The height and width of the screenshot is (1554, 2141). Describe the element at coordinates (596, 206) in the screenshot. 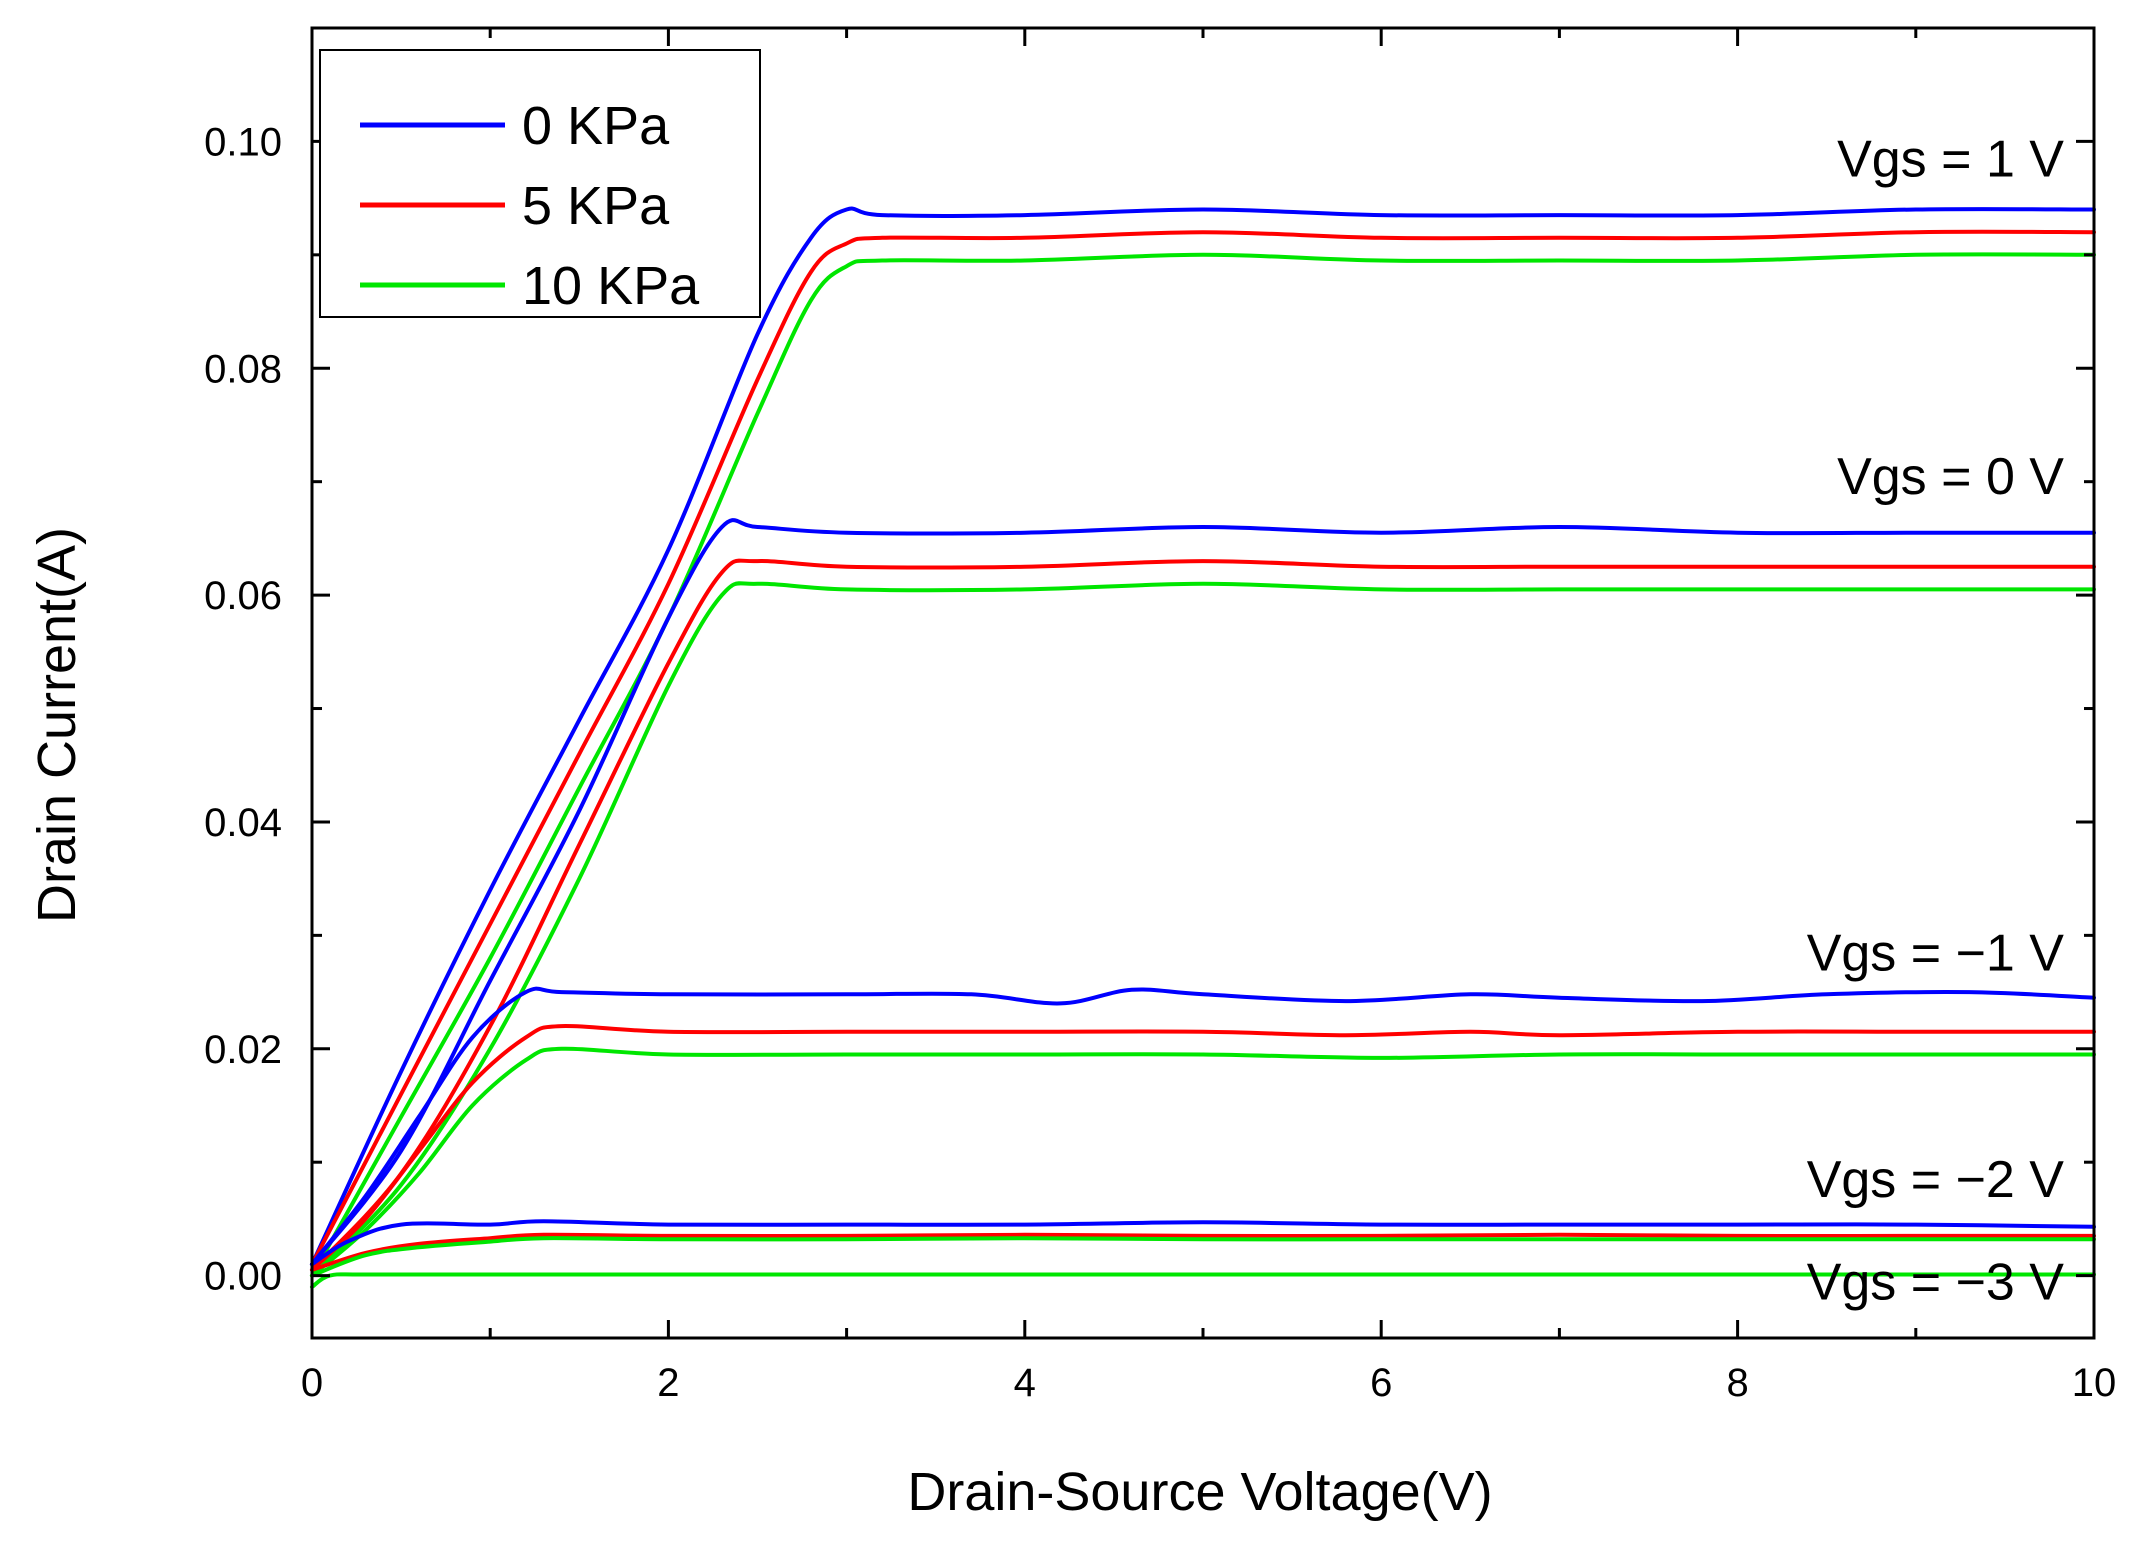

I see `legend-label: 5 KPa` at that location.